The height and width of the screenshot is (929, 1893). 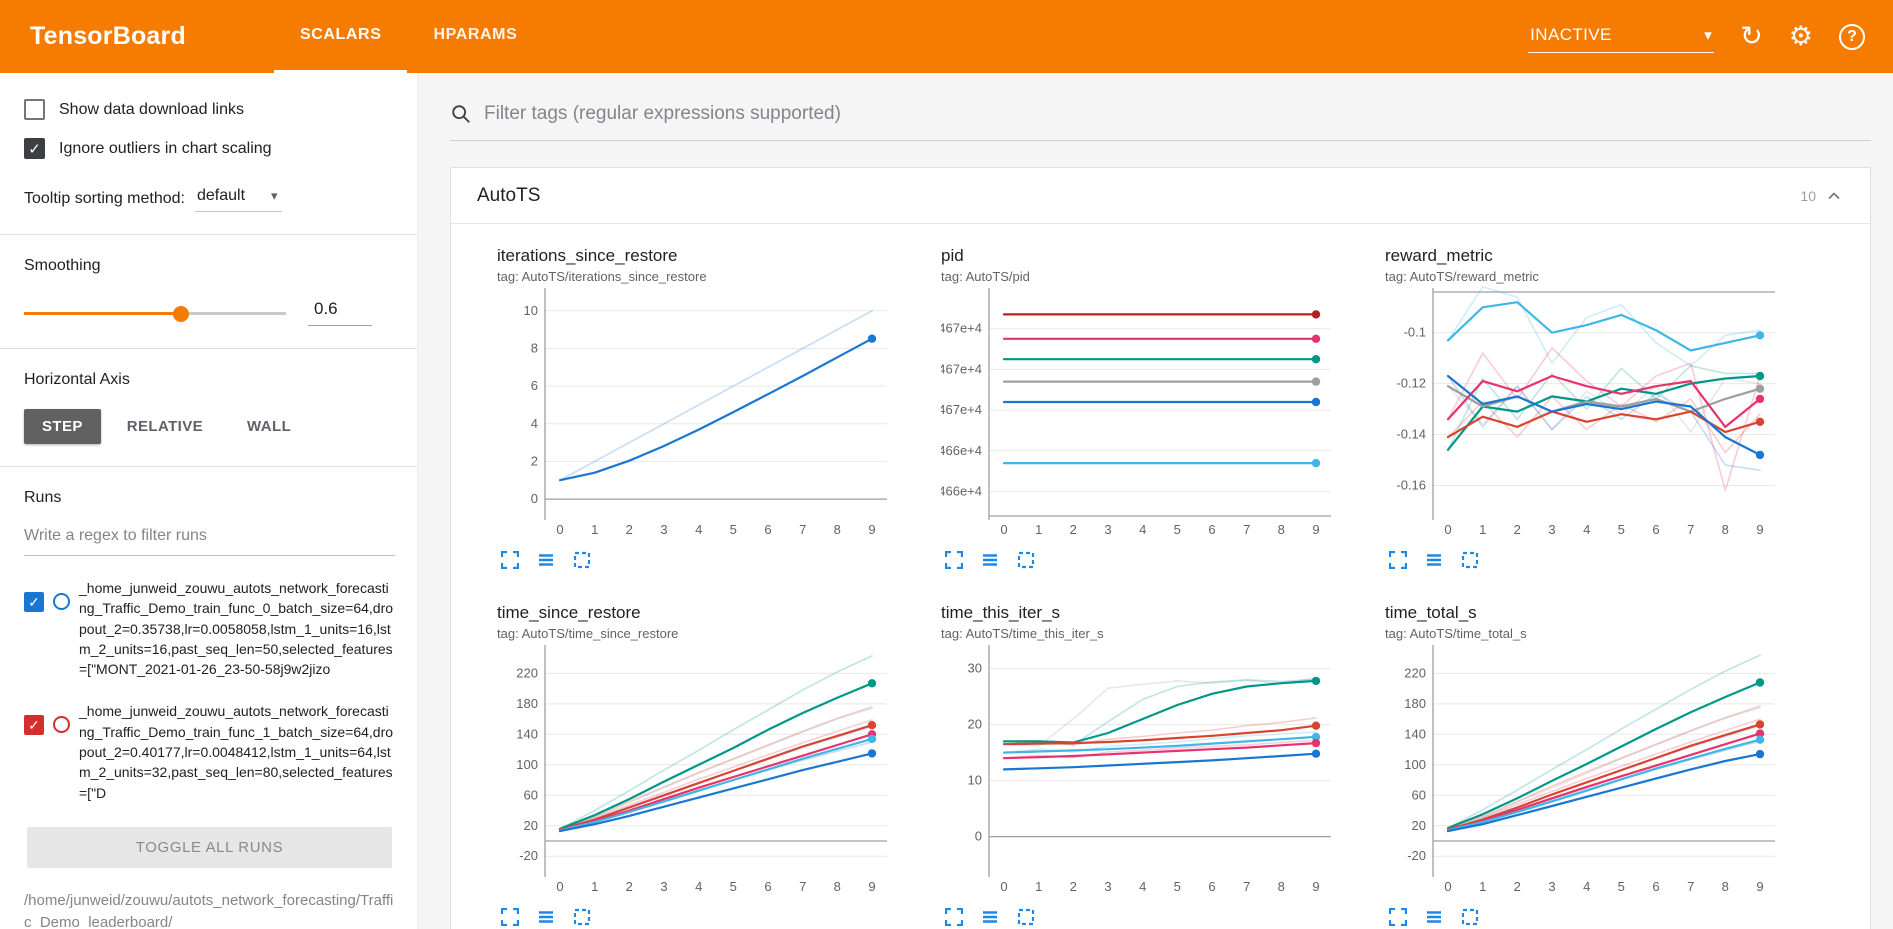 What do you see at coordinates (1160, 196) in the screenshot?
I see `card-header: AutoTS 10` at bounding box center [1160, 196].